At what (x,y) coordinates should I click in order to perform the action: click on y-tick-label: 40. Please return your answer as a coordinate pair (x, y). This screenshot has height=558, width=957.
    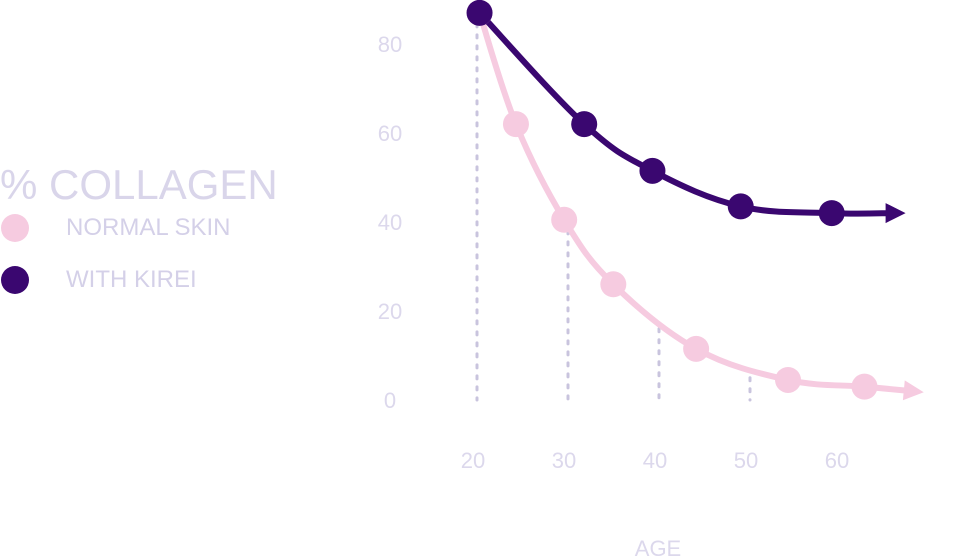
    Looking at the image, I should click on (390, 222).